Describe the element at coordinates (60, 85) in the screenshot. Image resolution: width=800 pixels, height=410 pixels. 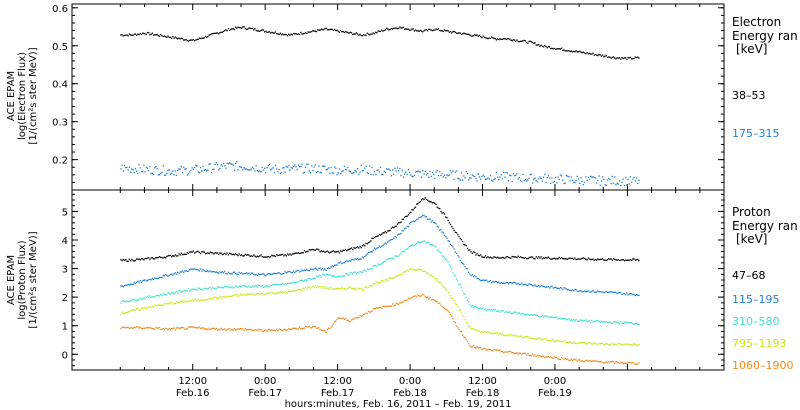
I see `y-tick-label: 0.4` at that location.